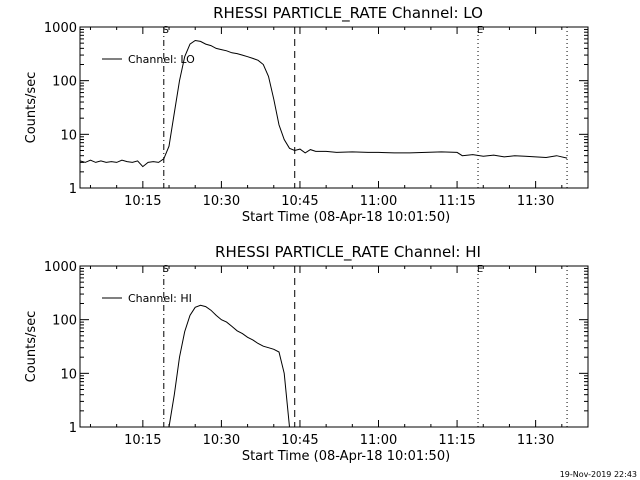 Image resolution: width=640 pixels, height=480 pixels. What do you see at coordinates (598, 474) in the screenshot?
I see `generation-timestamp: 19-Nov-2019 22:43` at bounding box center [598, 474].